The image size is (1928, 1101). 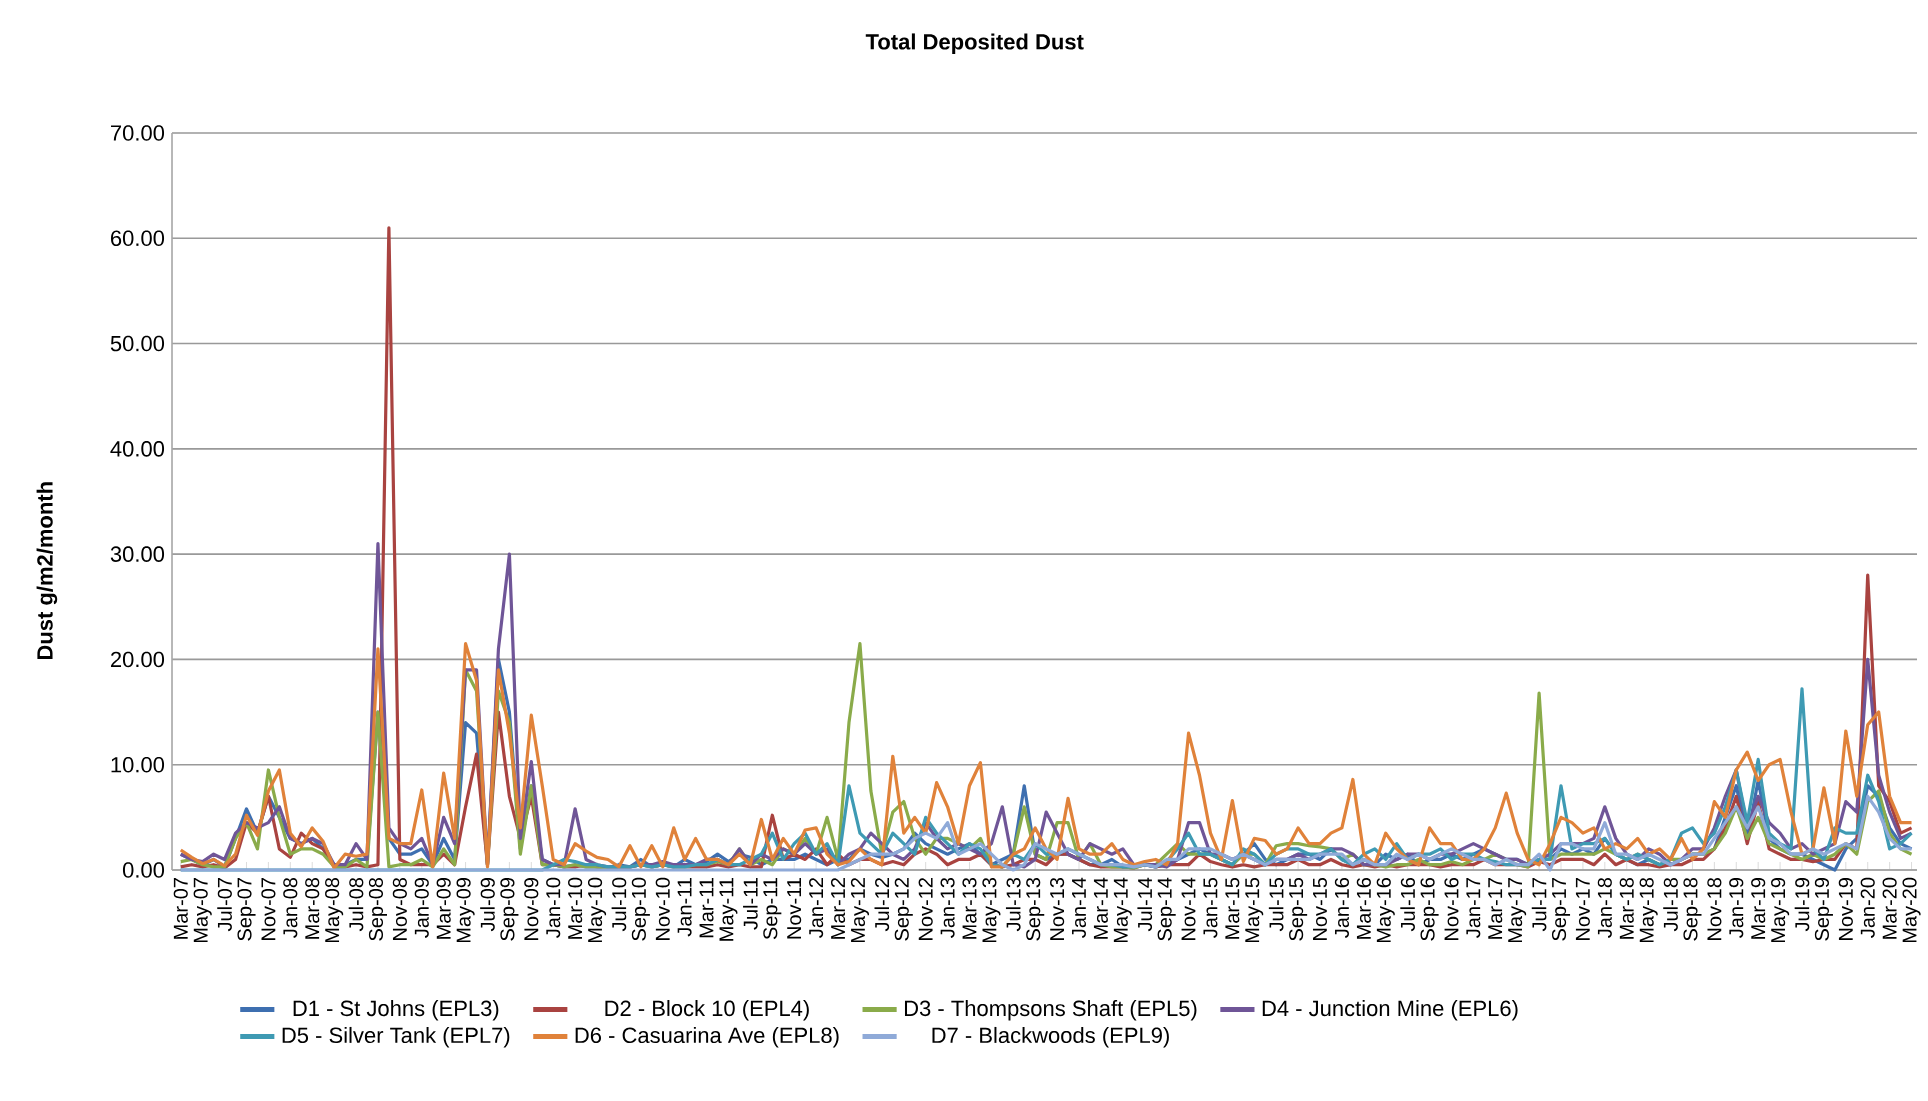 What do you see at coordinates (1670, 904) in the screenshot?
I see `x-tick-label: Jul-18` at bounding box center [1670, 904].